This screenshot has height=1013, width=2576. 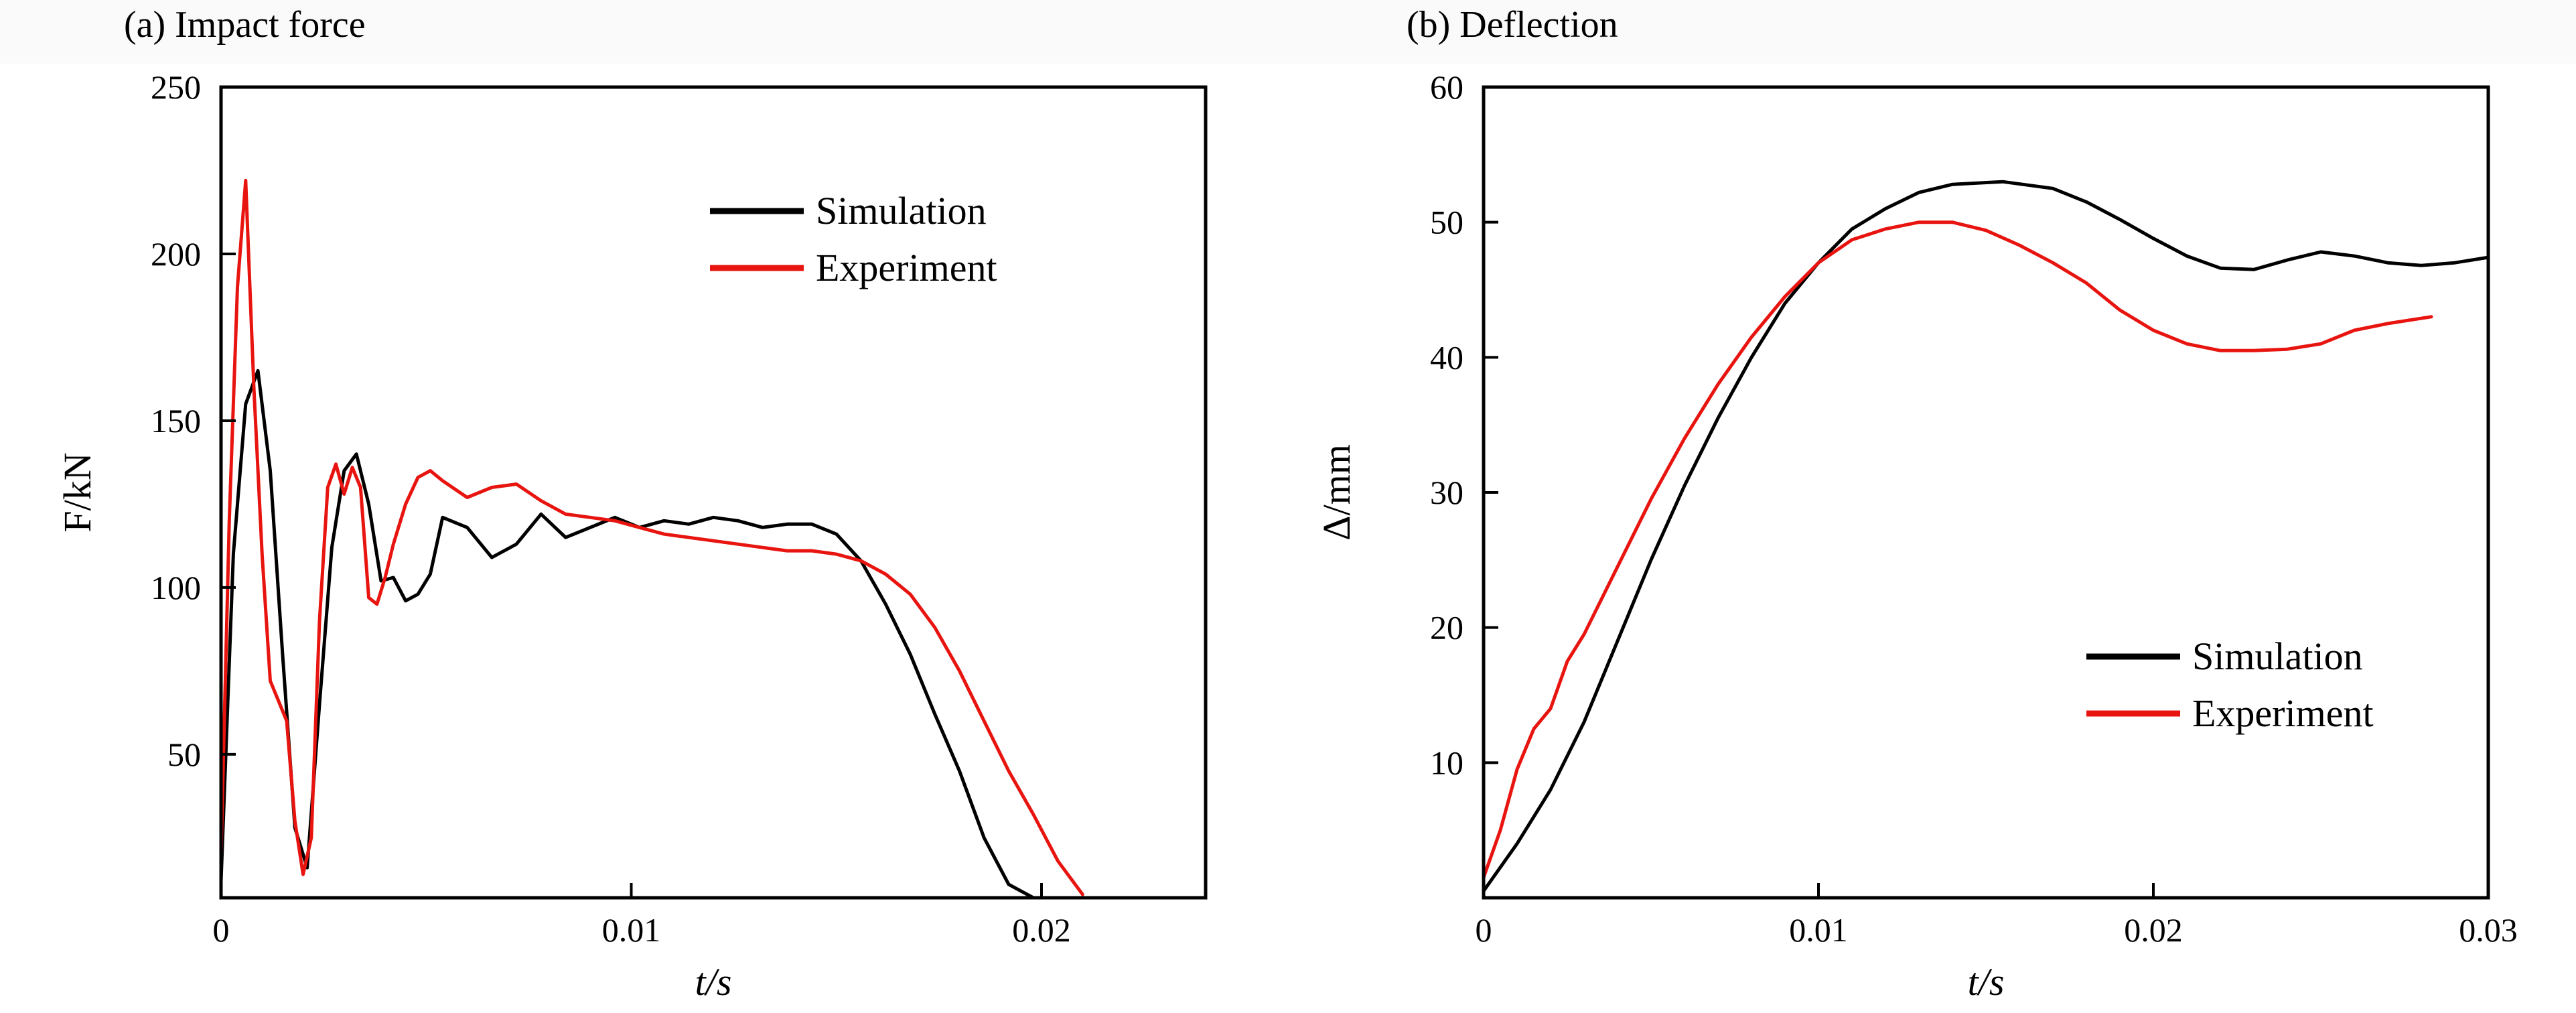 I want to click on x-tick-label: 0.03, so click(x=2488, y=930).